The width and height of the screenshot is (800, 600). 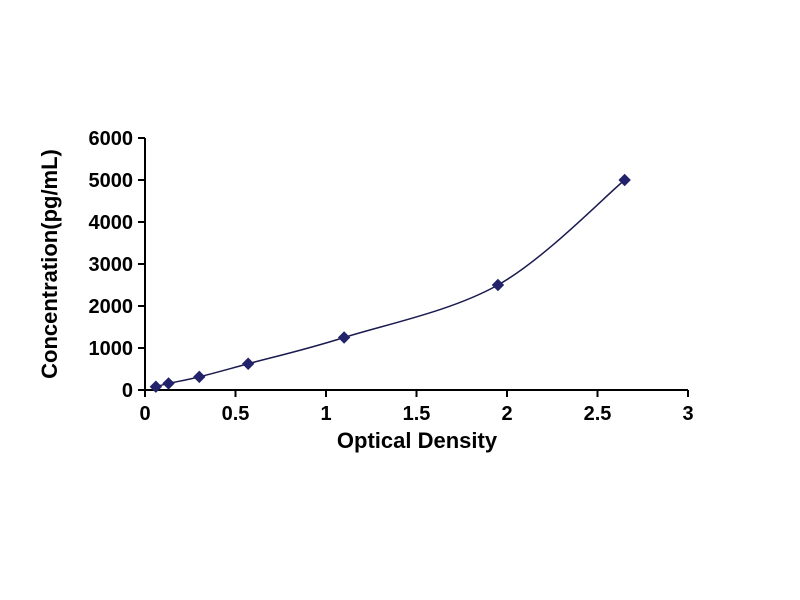 I want to click on x-tick-label: 0.5, so click(x=236, y=414).